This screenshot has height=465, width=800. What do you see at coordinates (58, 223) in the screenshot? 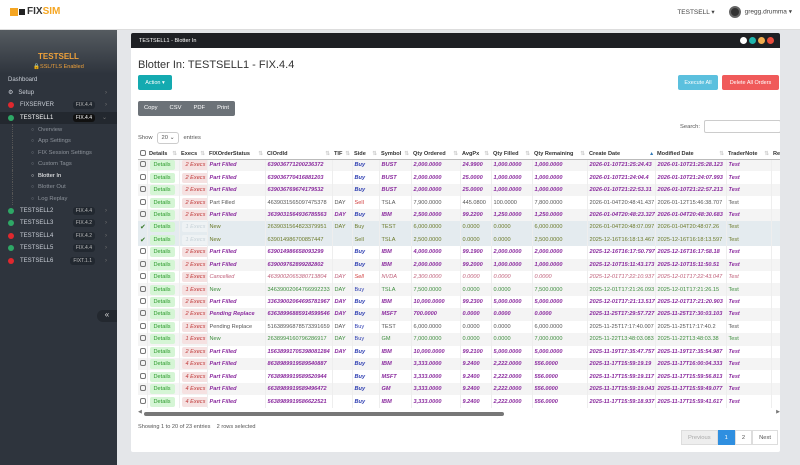
I see `sidebar-item-testsell3: TESTSELL3 FIX.4.2 ›` at bounding box center [58, 223].